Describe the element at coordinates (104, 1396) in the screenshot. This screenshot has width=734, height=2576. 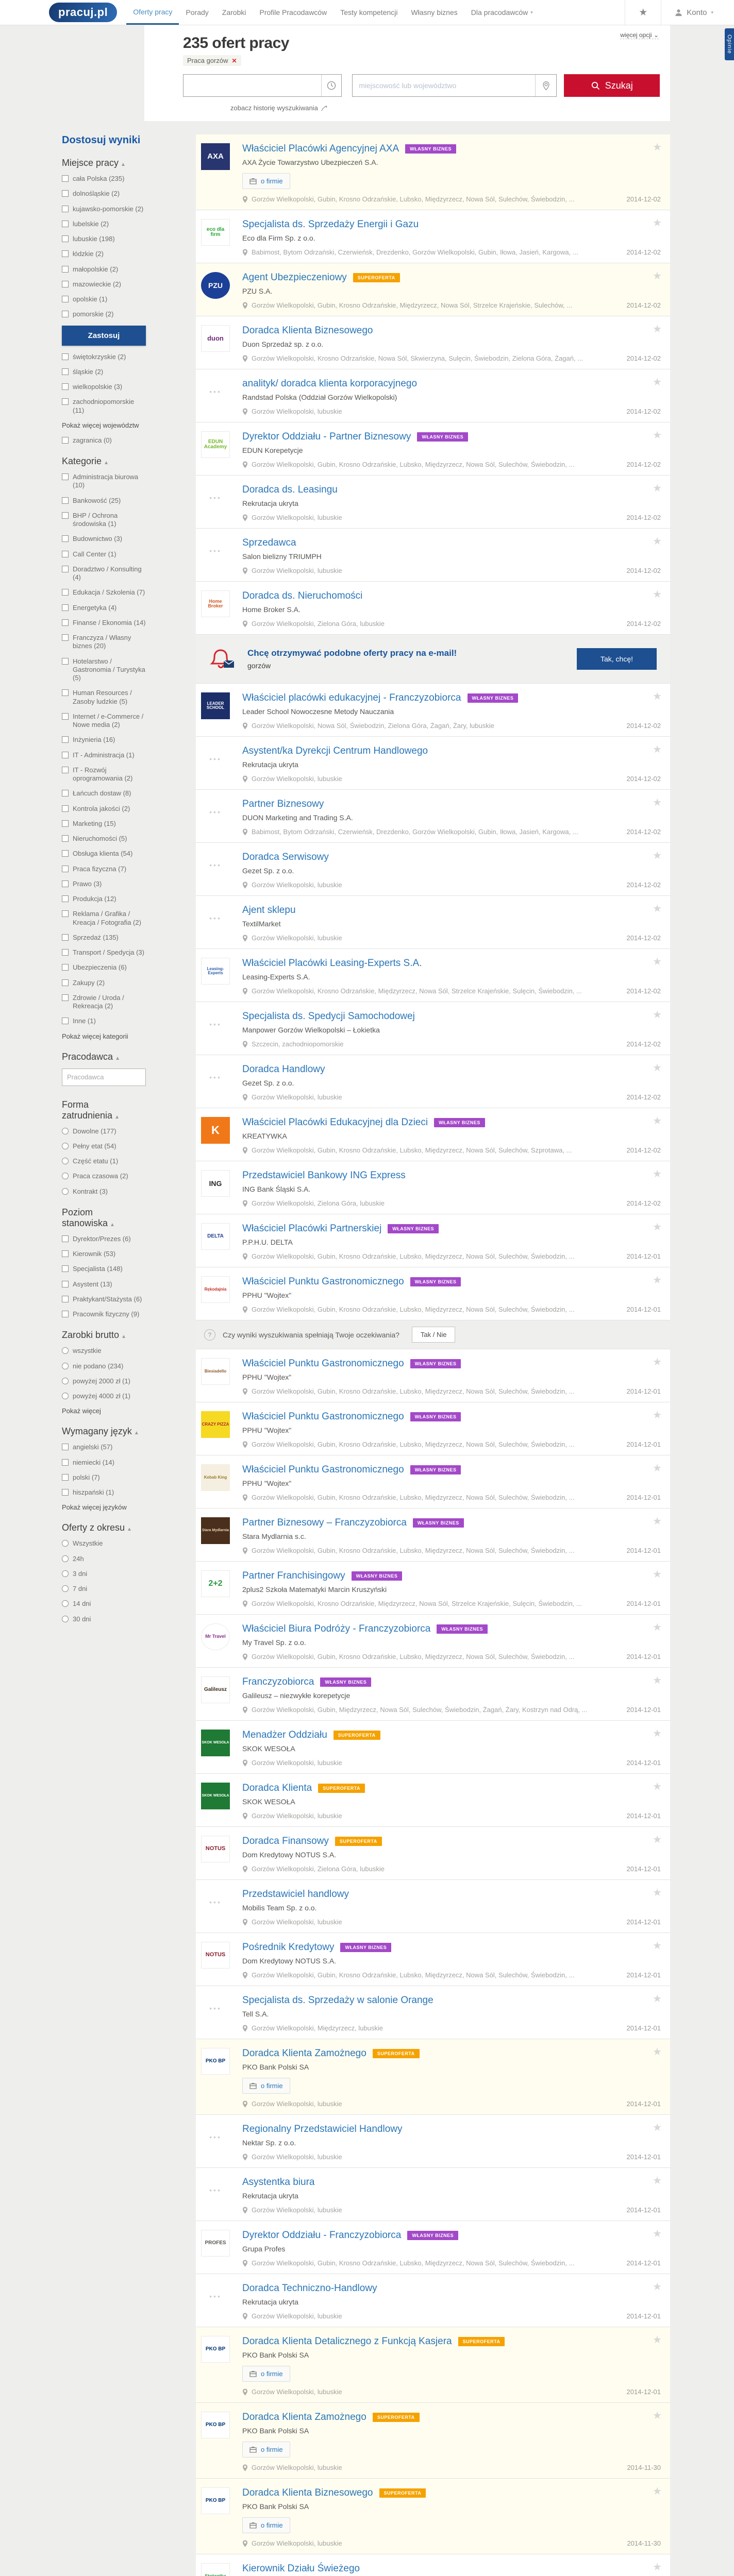
I see `filter-option: powyżej 4000 zł (1)` at that location.